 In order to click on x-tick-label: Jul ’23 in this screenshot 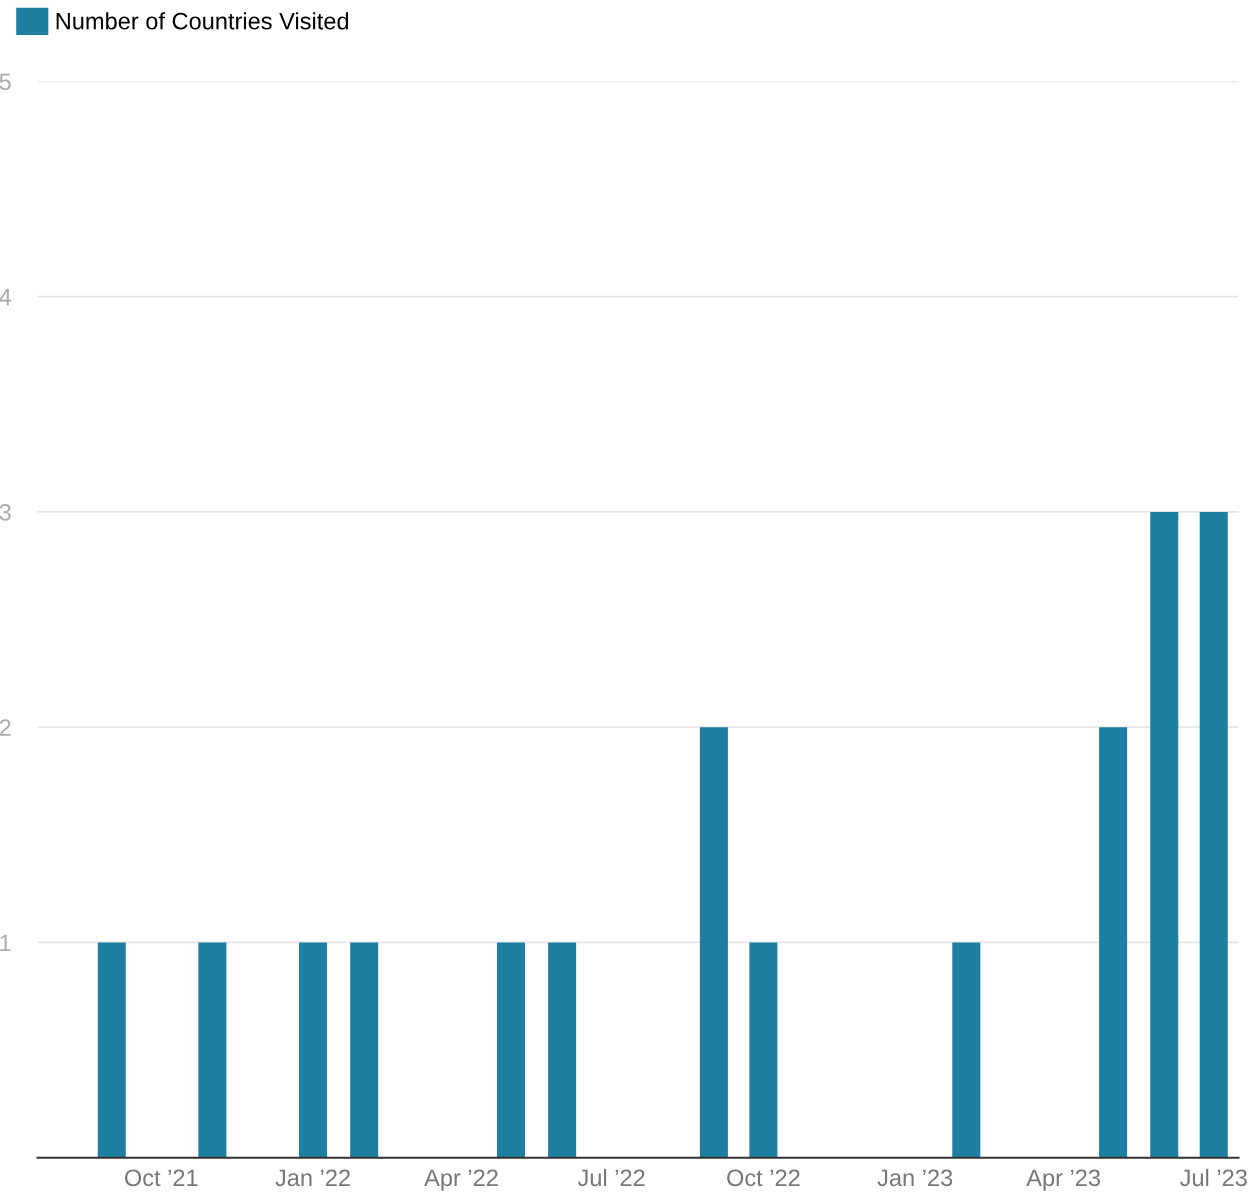, I will do `click(1213, 1177)`.